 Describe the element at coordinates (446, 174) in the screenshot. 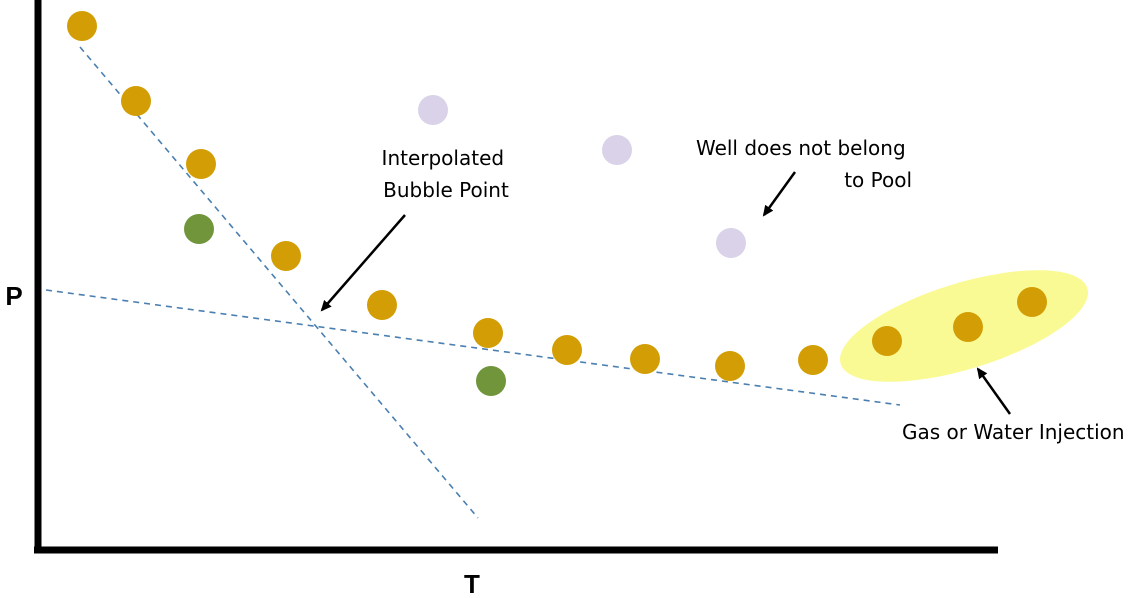

I see `bubble-point-label: Interpolated Bubble Point` at that location.